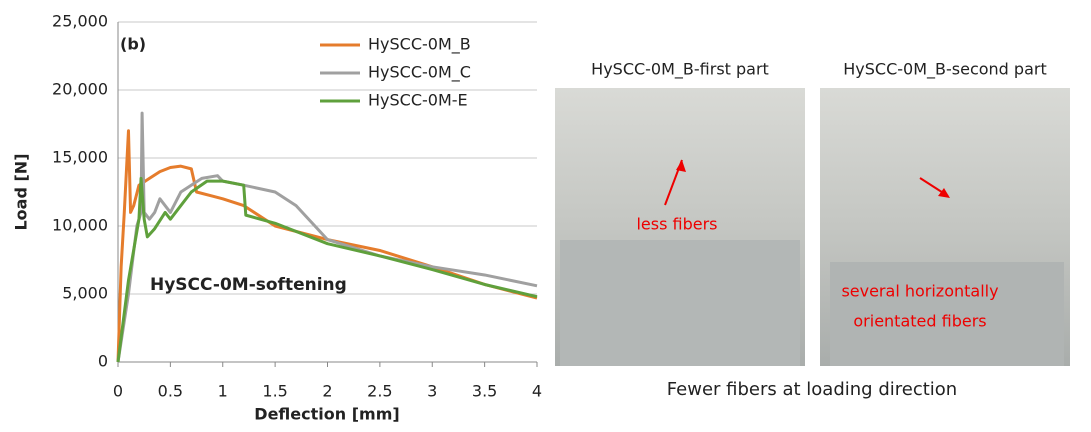 This screenshot has height=432, width=1091. I want to click on x-tick-label: 0, so click(118, 391).